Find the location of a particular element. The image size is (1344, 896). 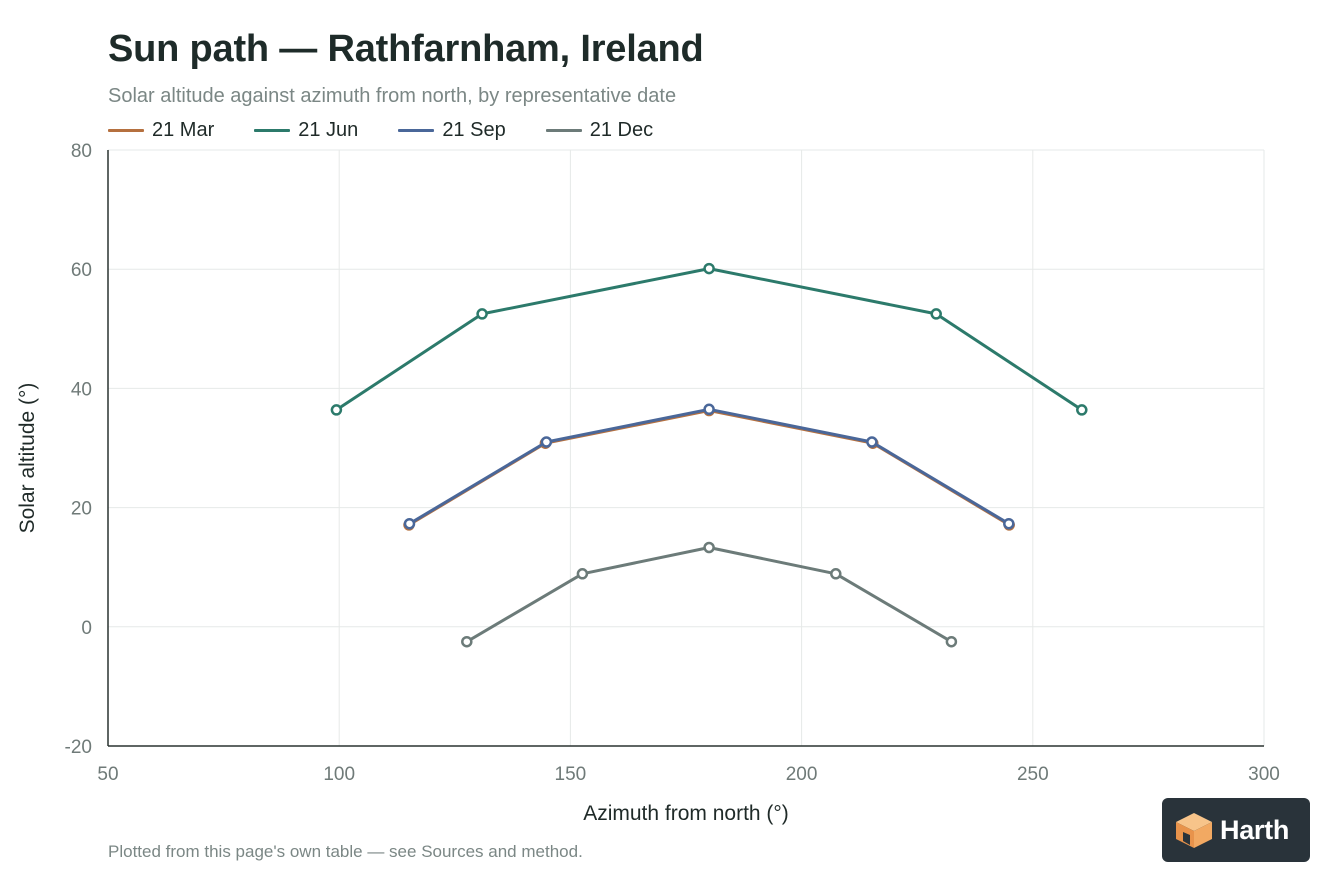

legend-label-21-dec: 21 Dec is located at coordinates (621, 130).